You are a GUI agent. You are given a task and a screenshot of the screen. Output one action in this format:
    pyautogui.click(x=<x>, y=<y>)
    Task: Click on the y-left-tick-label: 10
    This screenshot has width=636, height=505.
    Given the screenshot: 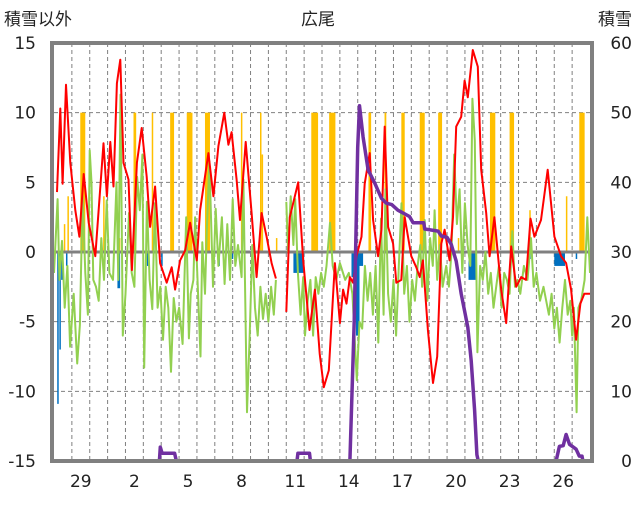 What is the action you would take?
    pyautogui.click(x=25, y=114)
    